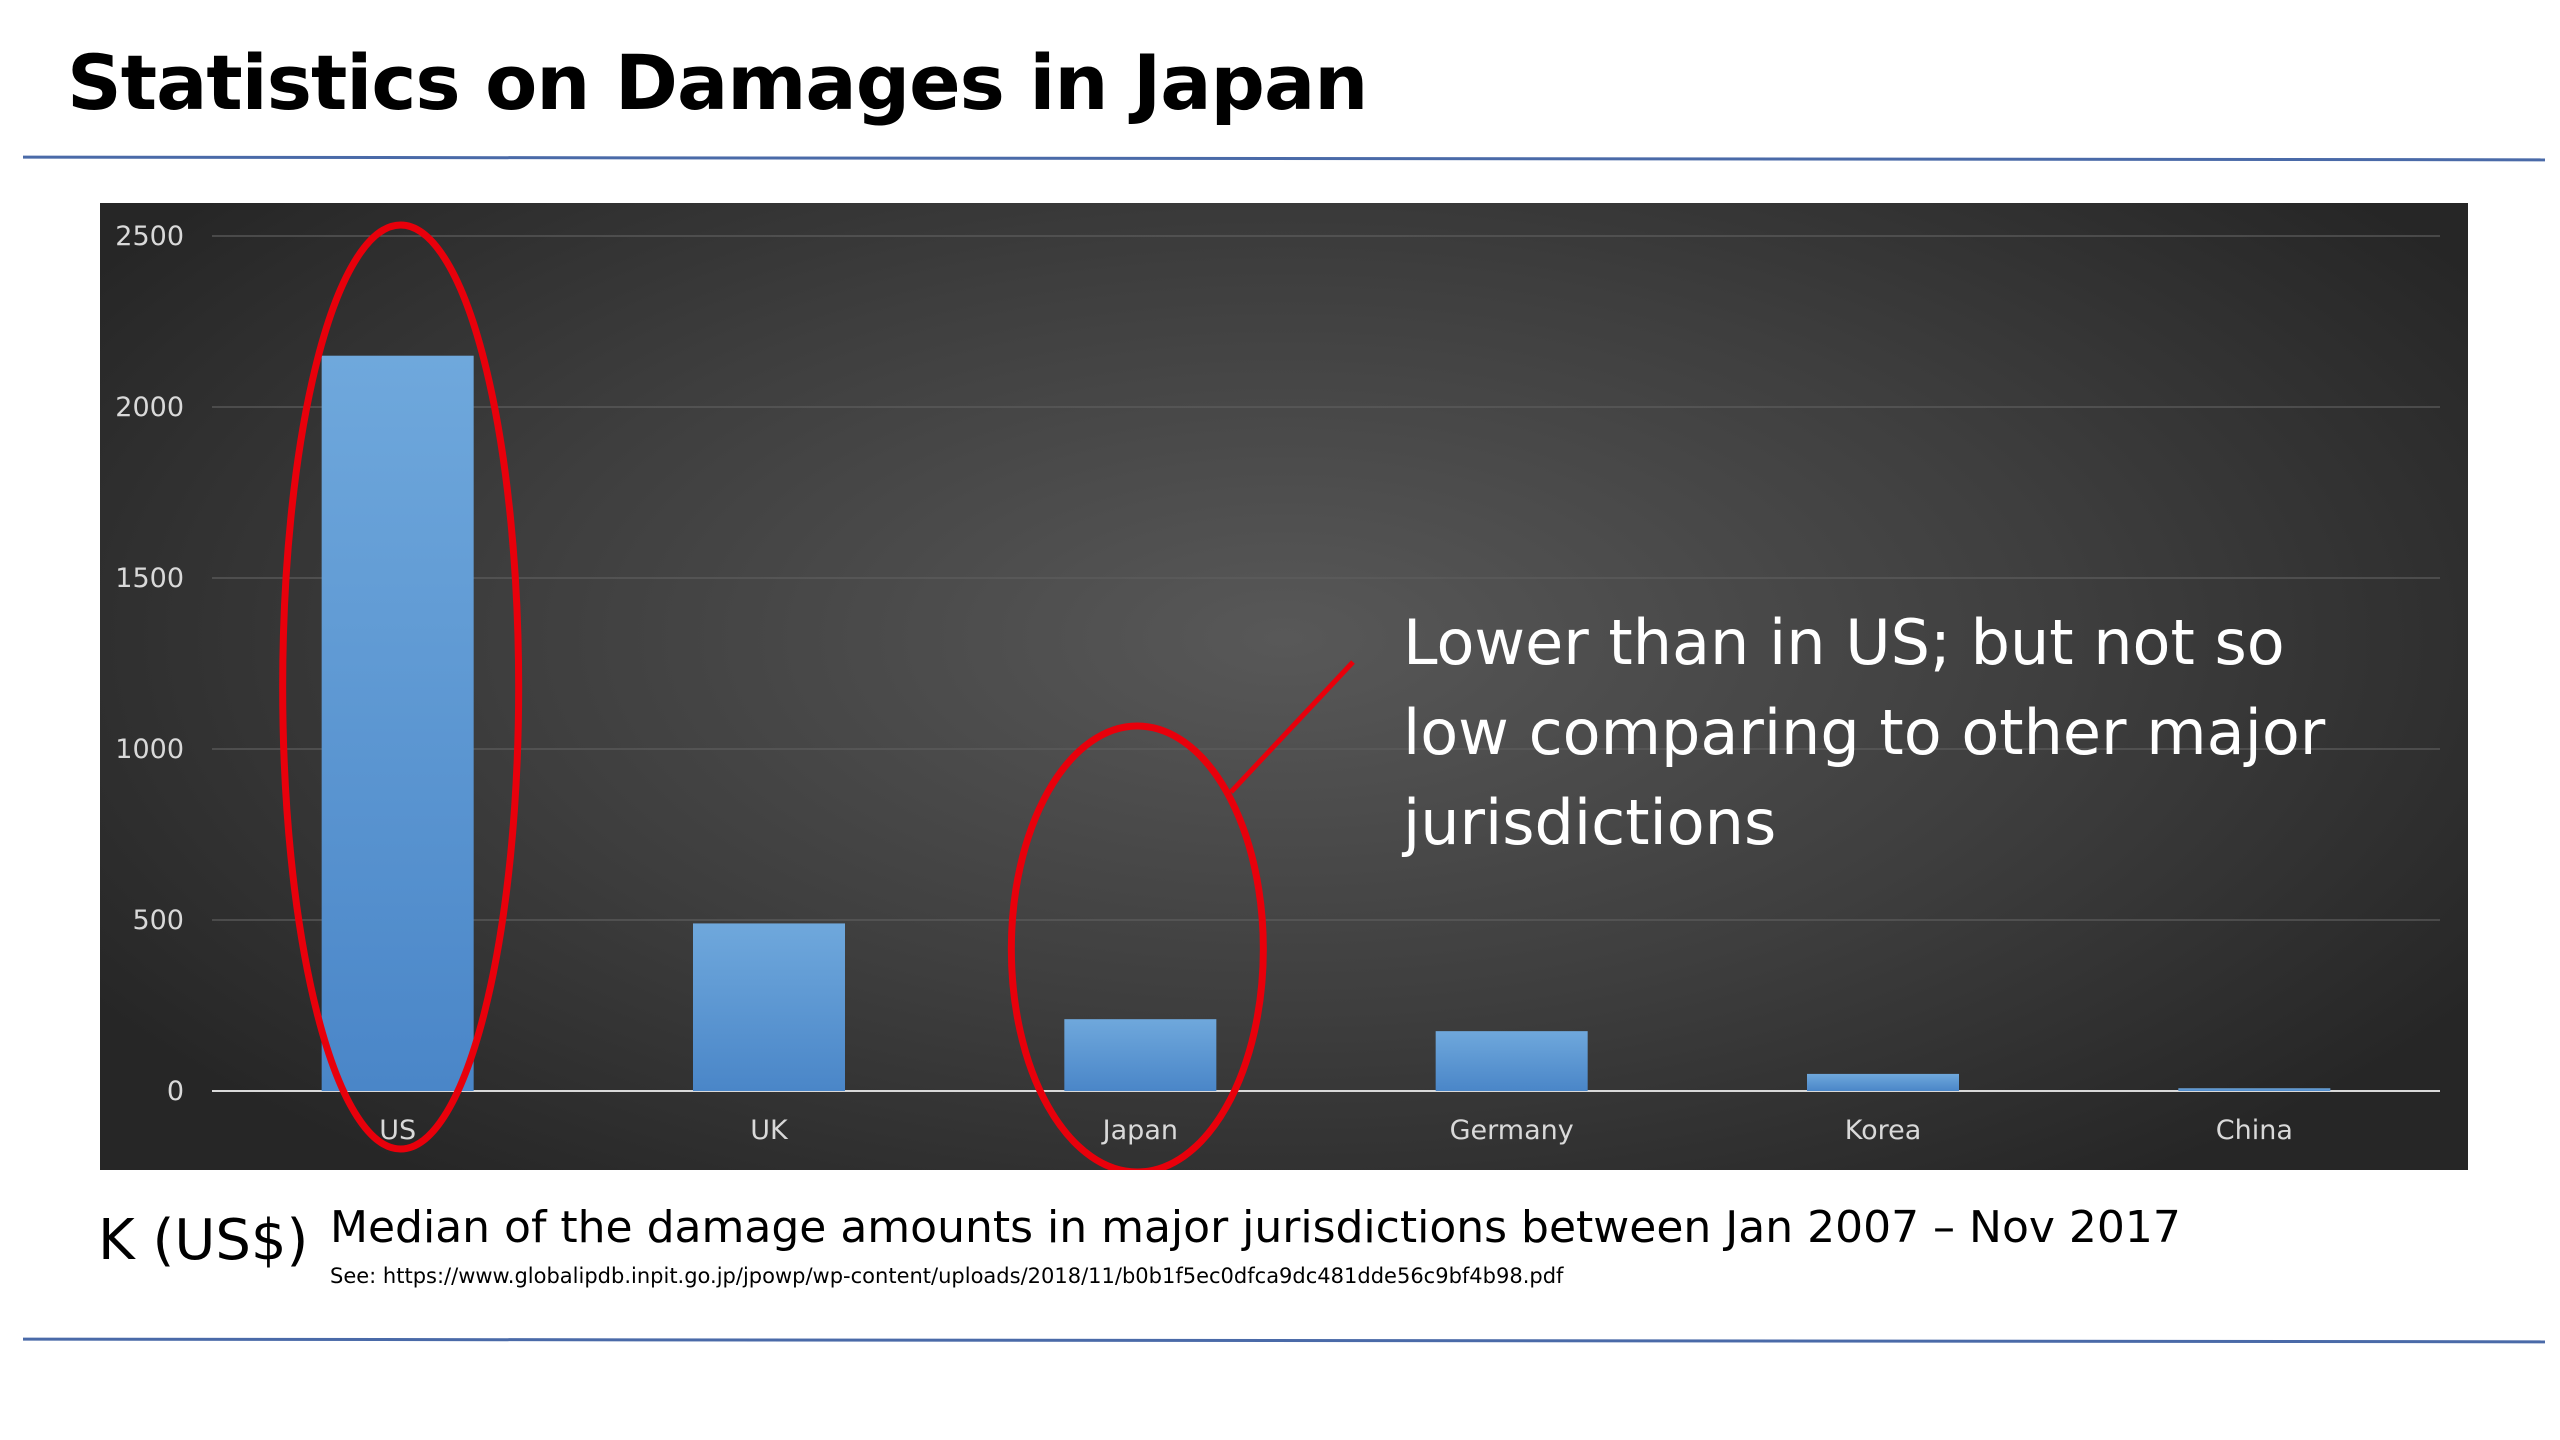 This screenshot has height=1440, width=2560. Describe the element at coordinates (1284, 158) in the screenshot. I see `title-divider` at that location.